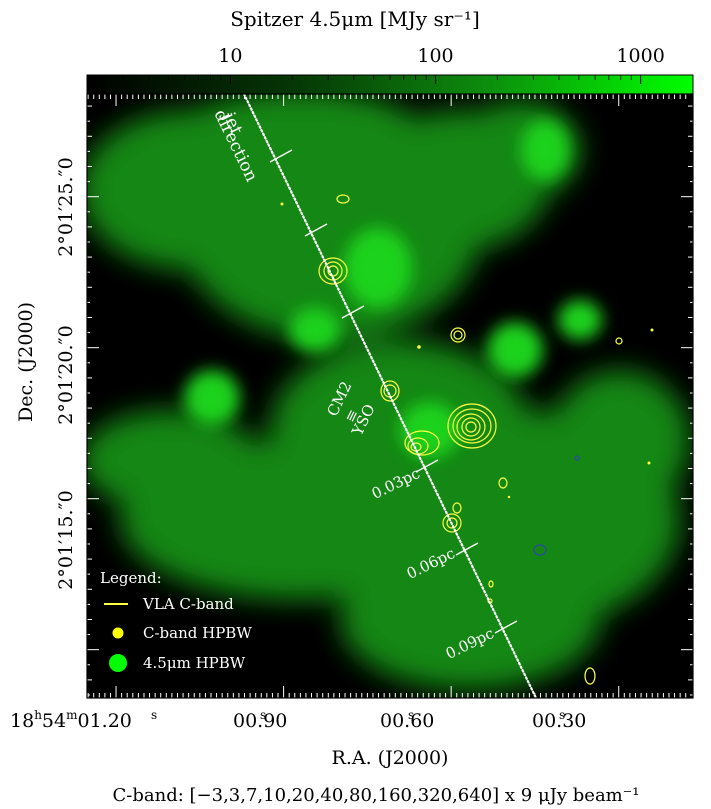 The width and height of the screenshot is (711, 809). Describe the element at coordinates (333, 271) in the screenshot. I see `contour-source-a` at that location.